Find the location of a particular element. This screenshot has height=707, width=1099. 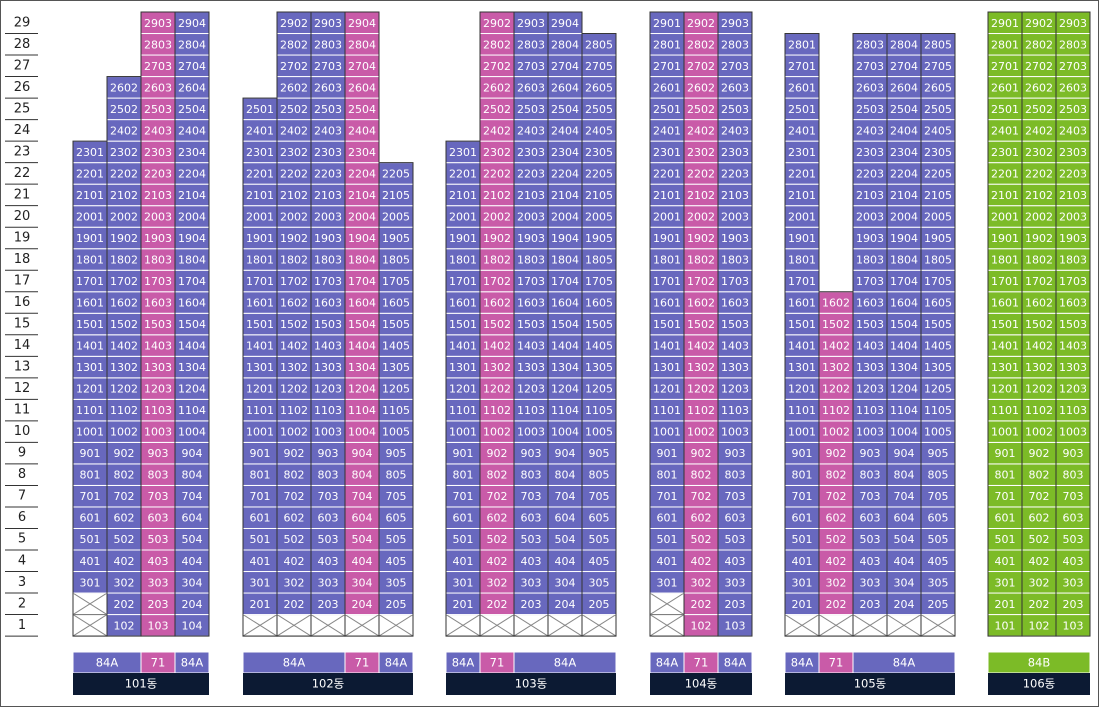

unit-number: 2403 is located at coordinates (531, 130).